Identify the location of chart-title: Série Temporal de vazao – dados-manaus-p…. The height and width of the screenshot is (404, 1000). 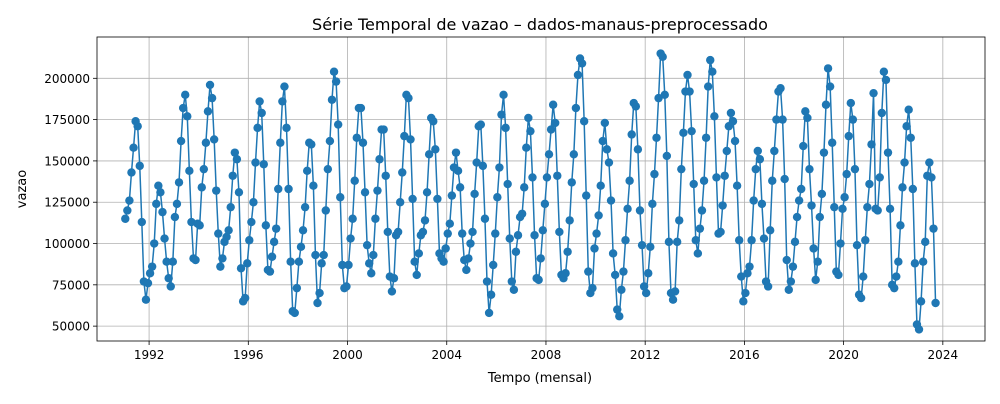
(540, 24).